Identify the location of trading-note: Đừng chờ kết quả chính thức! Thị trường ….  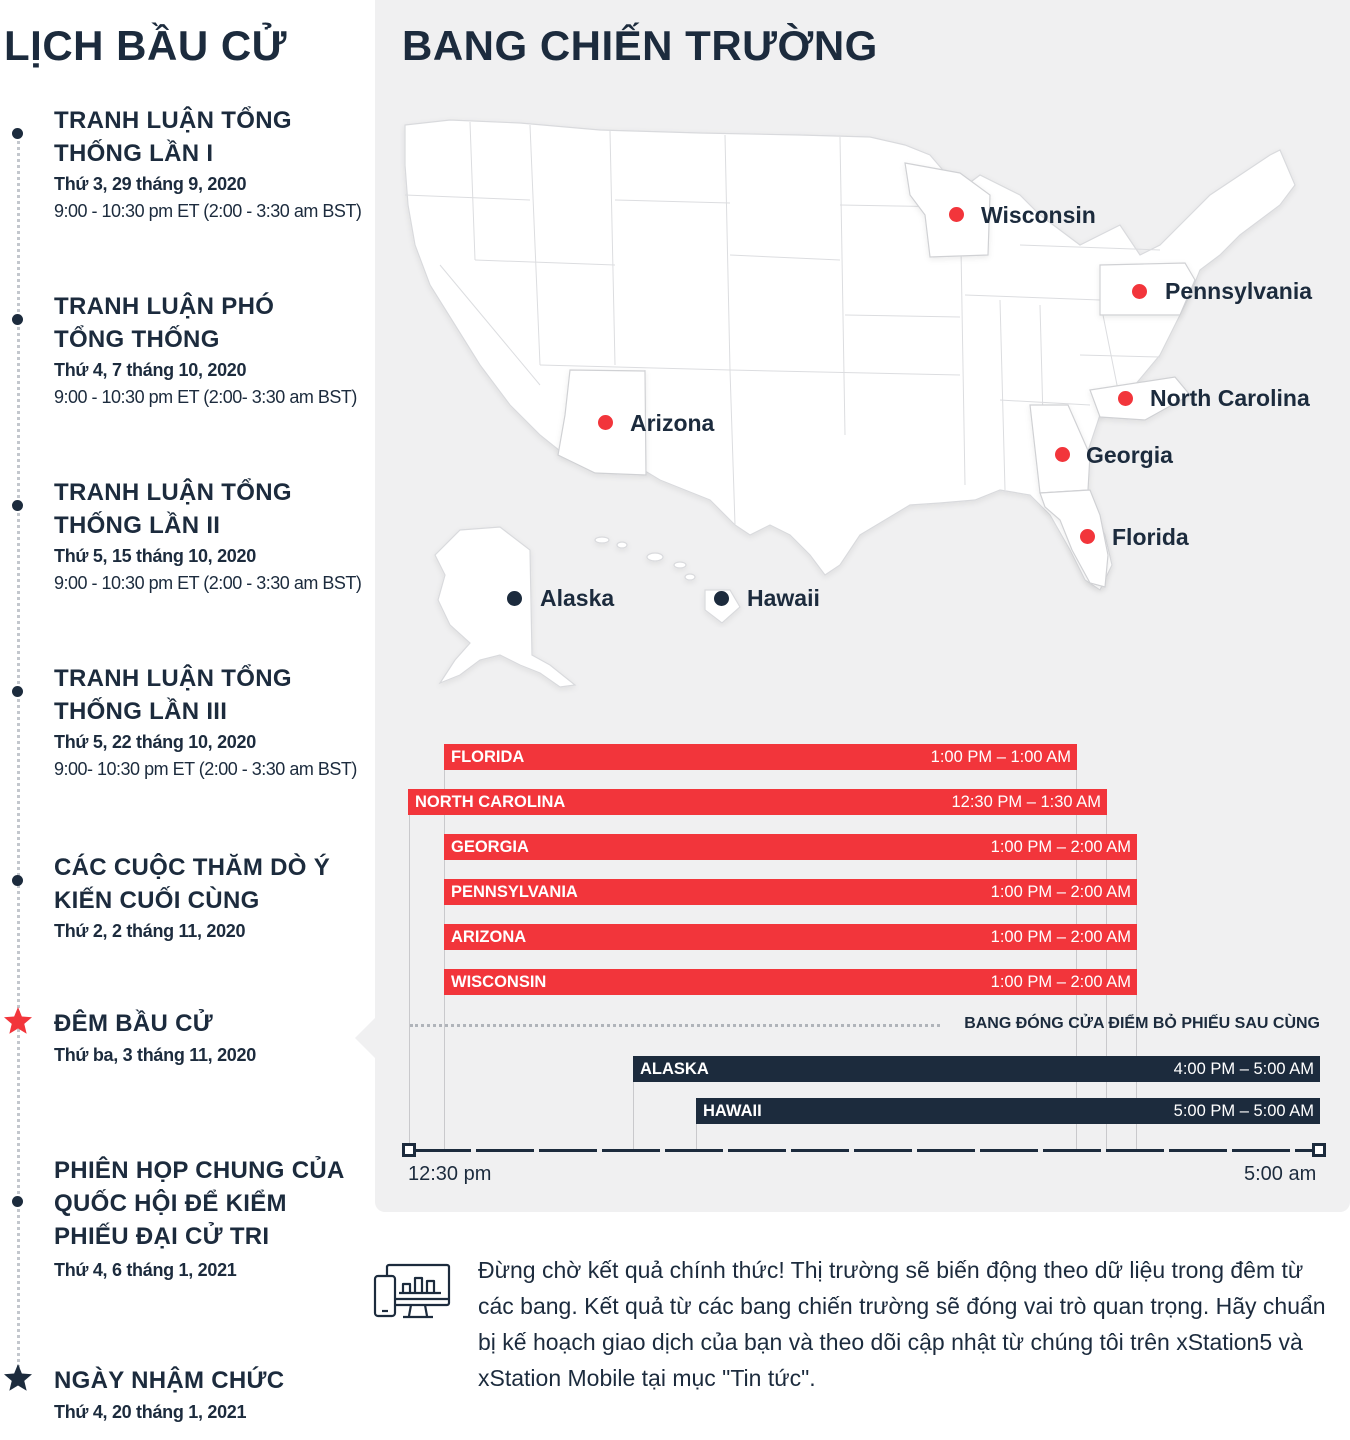
(902, 1324).